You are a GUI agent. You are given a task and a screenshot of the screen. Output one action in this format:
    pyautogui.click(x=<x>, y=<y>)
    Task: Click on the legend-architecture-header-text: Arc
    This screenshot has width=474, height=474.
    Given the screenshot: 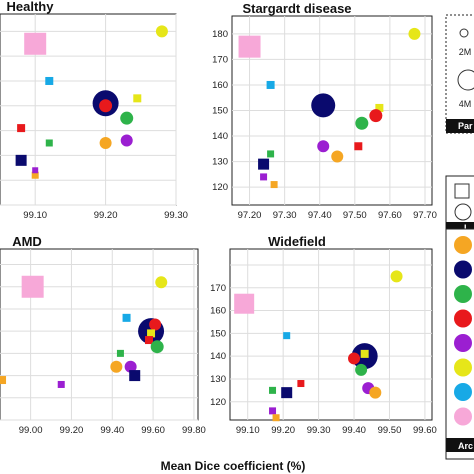 What is the action you would take?
    pyautogui.click(x=465, y=446)
    